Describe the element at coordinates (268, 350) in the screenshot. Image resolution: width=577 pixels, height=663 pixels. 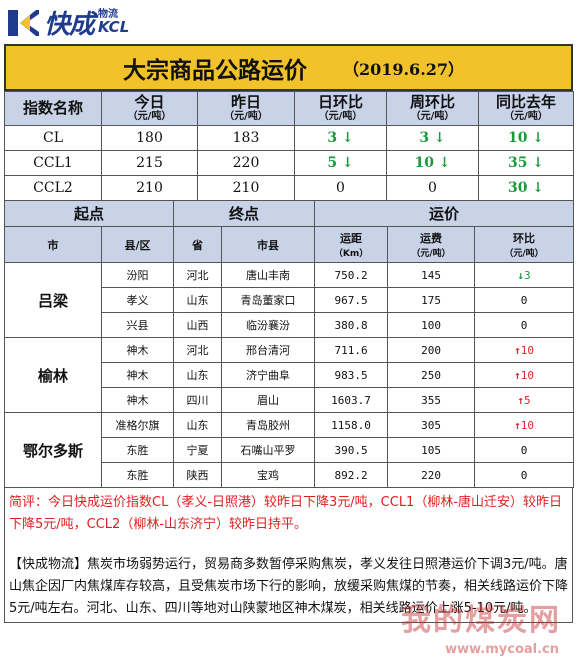
I see `dest-city: 邢台清河` at that location.